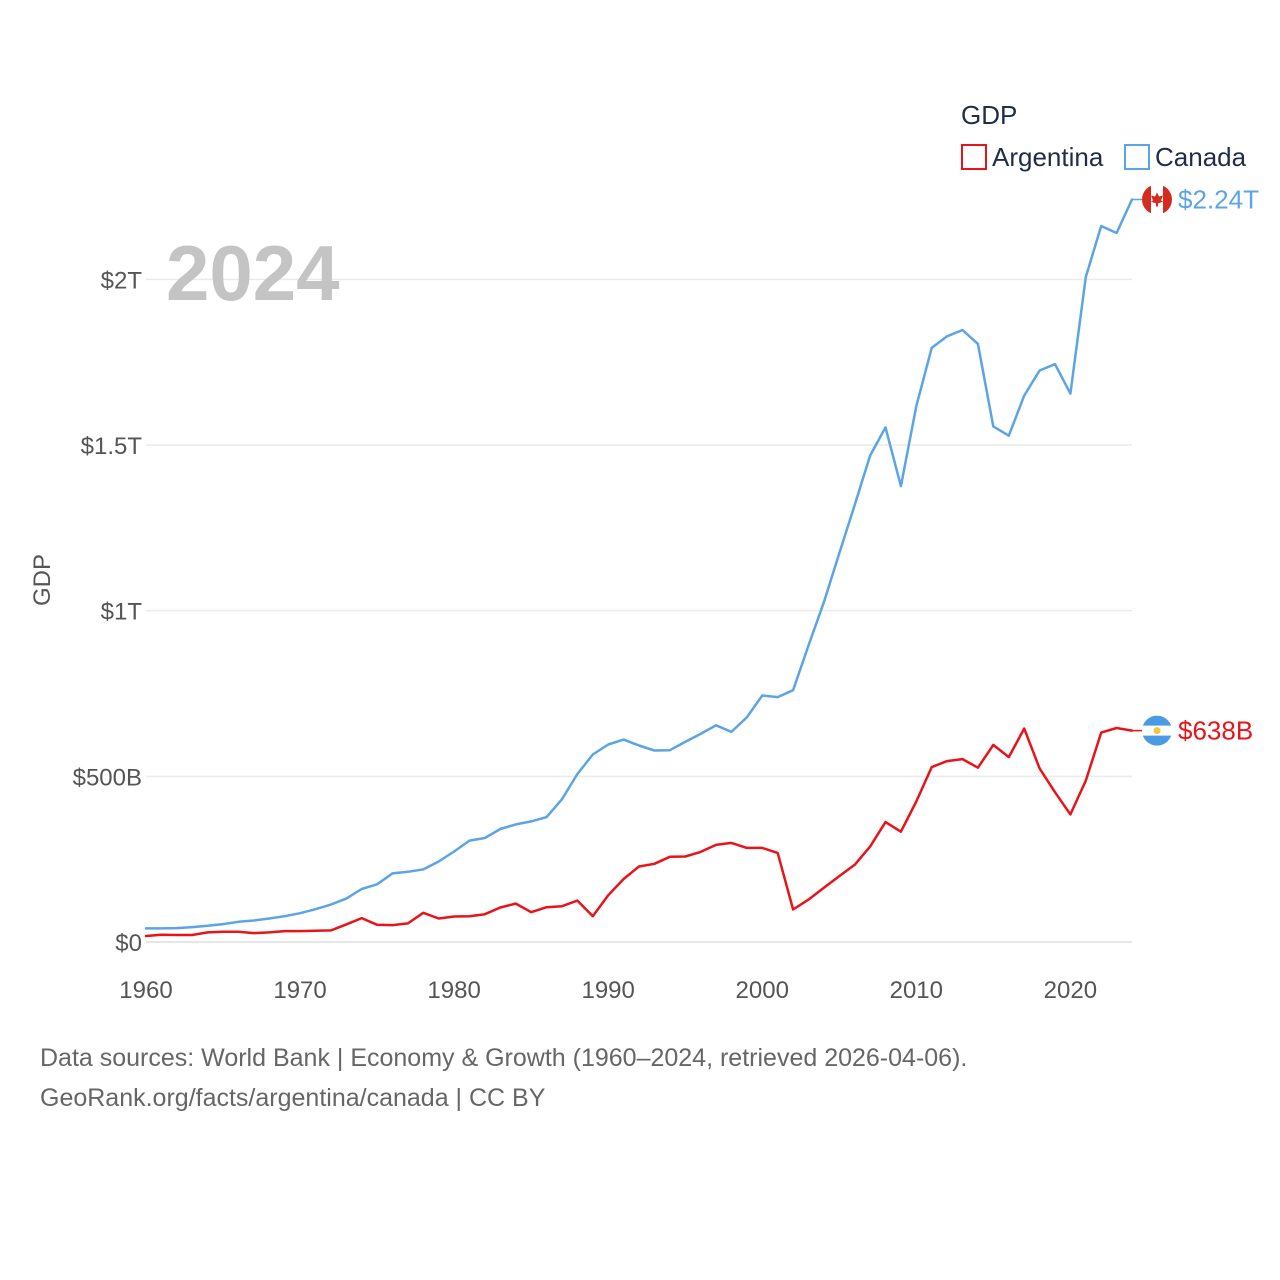  I want to click on y-tick-label: $0, so click(128, 943).